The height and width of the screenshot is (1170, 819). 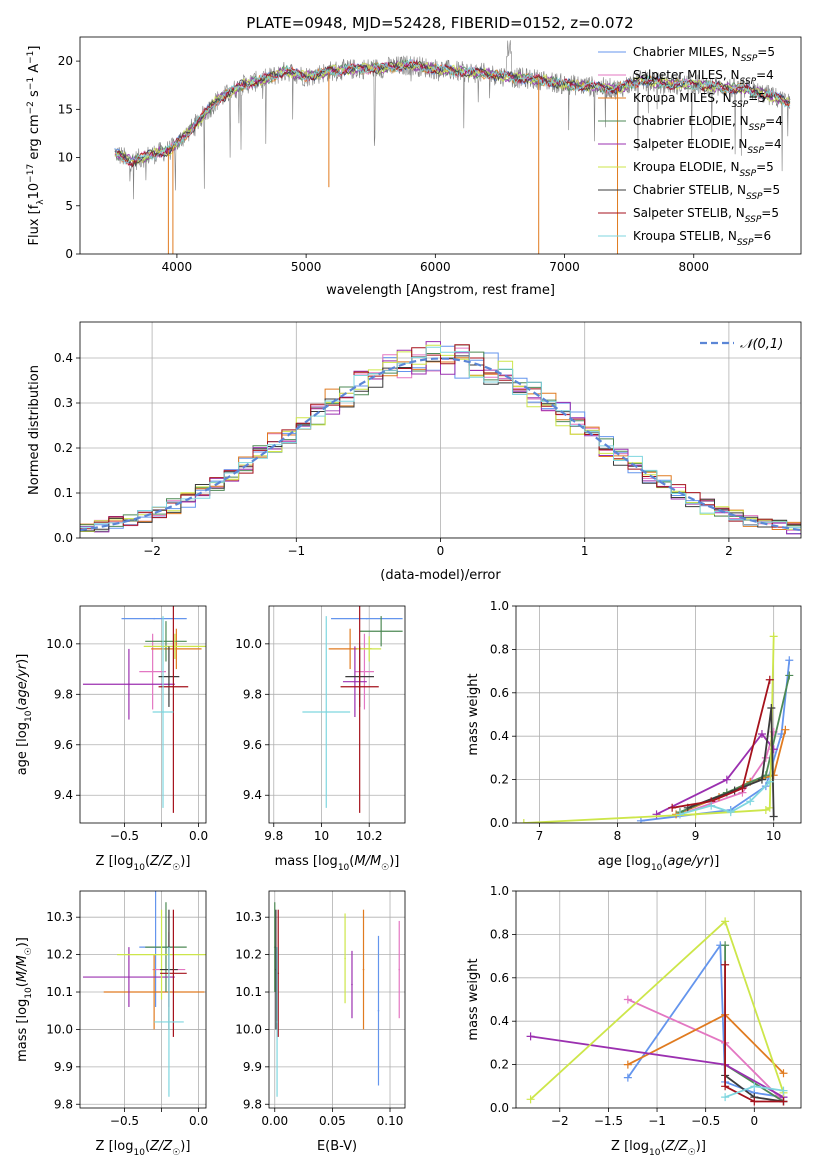 I want to click on x-tick-label: 8000, so click(x=693, y=267).